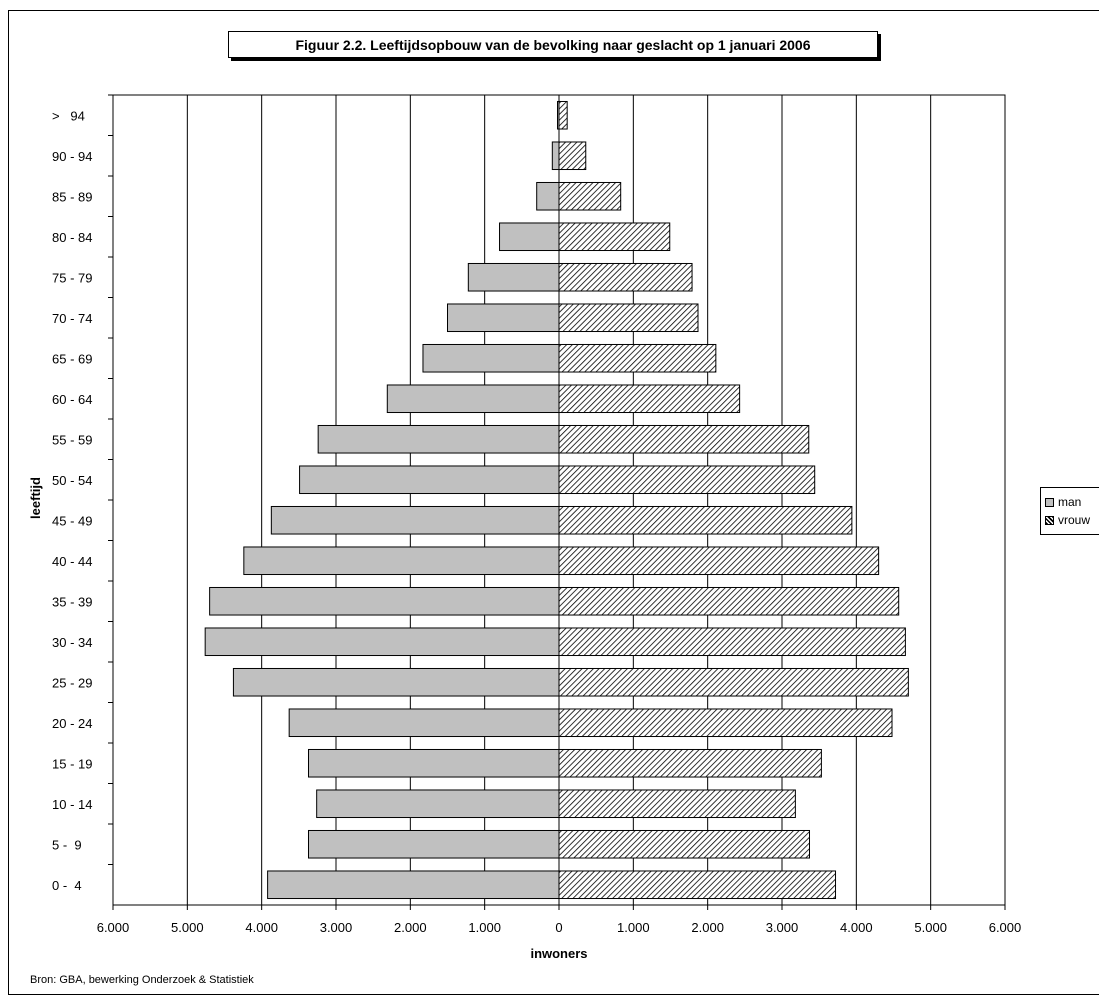  I want to click on y-tick-label: 5 - 9, so click(67, 844).